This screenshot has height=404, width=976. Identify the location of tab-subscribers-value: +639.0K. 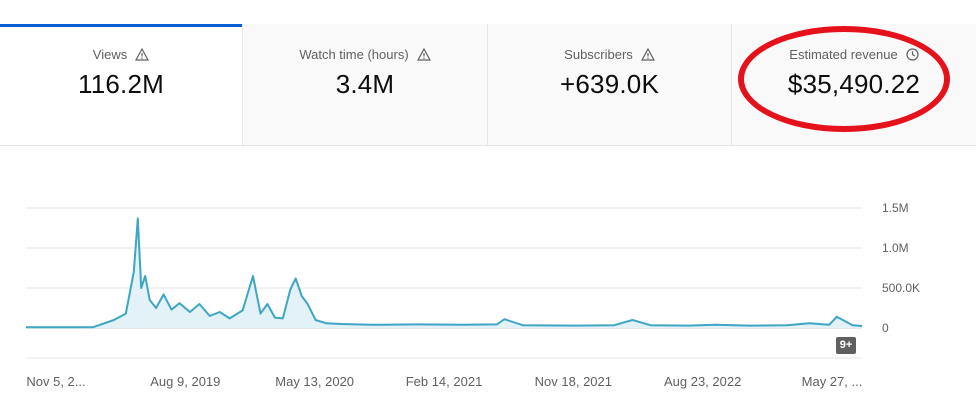
(609, 84).